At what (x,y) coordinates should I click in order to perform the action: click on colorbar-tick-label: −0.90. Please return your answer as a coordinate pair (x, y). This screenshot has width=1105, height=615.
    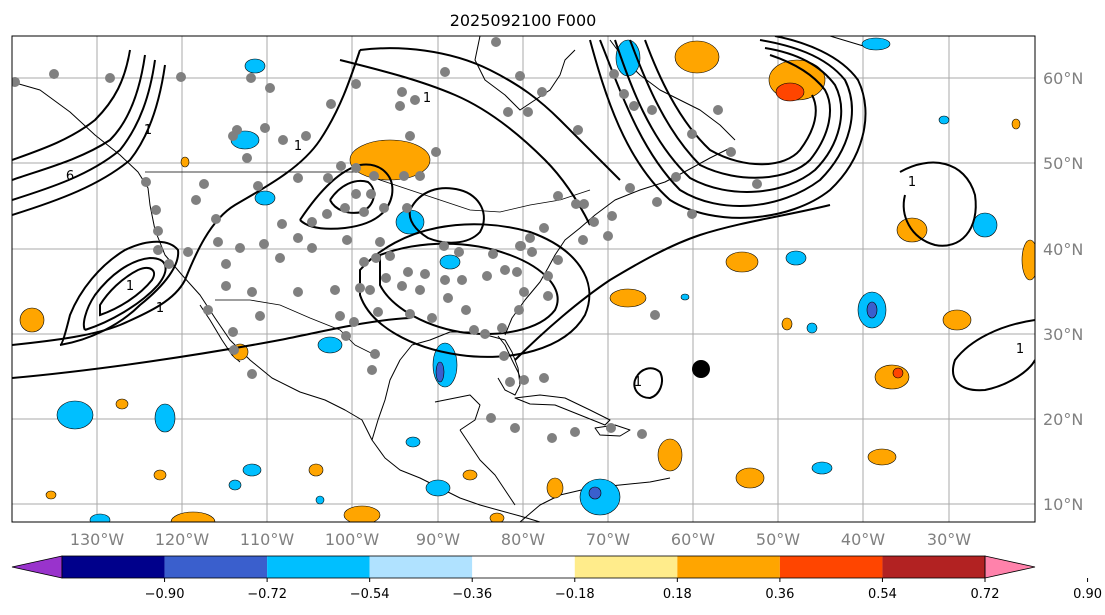
    Looking at the image, I should click on (165, 594).